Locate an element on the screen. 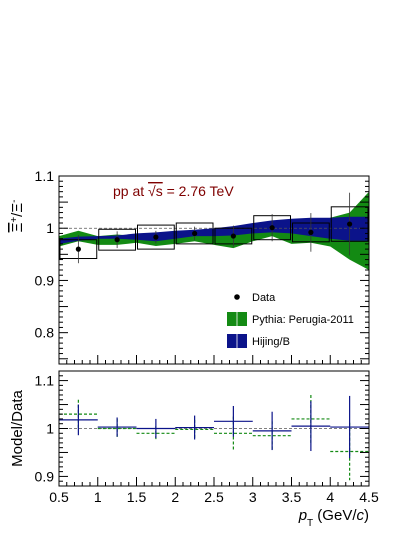 The image size is (415, 537). energy-annotation: pp at √s = 2.76 TeV is located at coordinates (173, 191).